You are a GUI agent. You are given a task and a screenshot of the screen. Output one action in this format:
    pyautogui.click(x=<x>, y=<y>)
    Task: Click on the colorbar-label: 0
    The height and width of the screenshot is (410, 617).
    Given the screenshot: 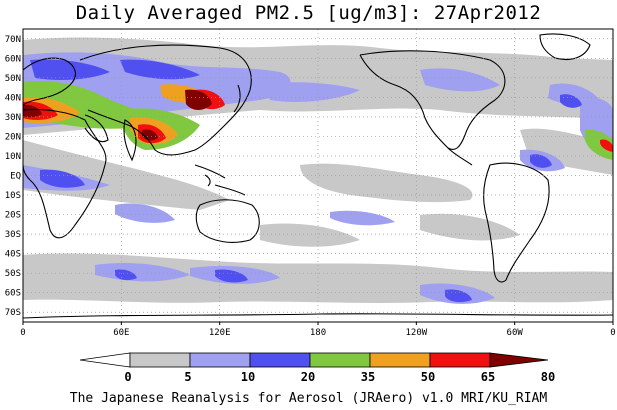 What is the action you would take?
    pyautogui.click(x=127, y=377)
    